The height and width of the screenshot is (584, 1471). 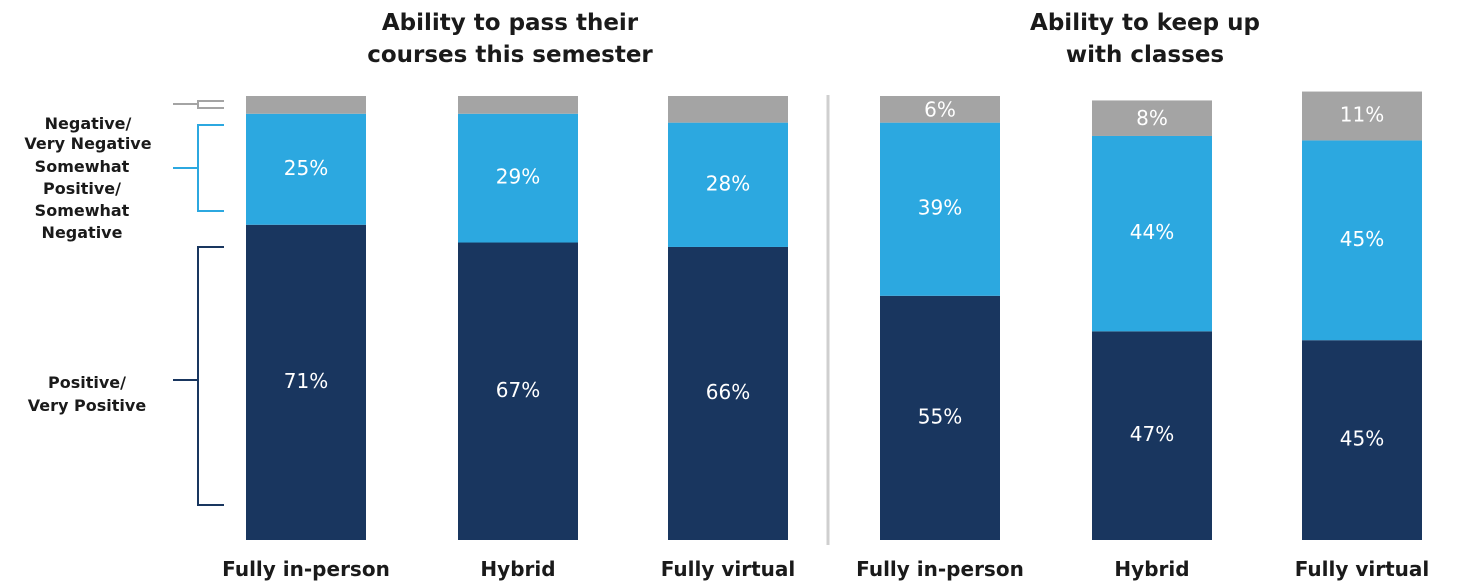 What do you see at coordinates (1145, 23) in the screenshot?
I see `right-panel-title-line-1: Ability to keep up` at bounding box center [1145, 23].